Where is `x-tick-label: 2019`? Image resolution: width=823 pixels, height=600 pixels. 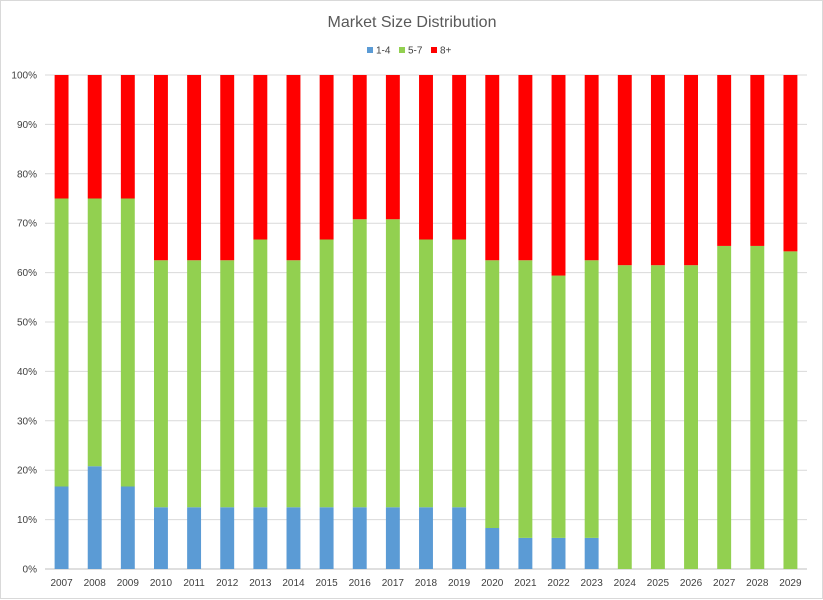 x-tick-label: 2019 is located at coordinates (459, 583).